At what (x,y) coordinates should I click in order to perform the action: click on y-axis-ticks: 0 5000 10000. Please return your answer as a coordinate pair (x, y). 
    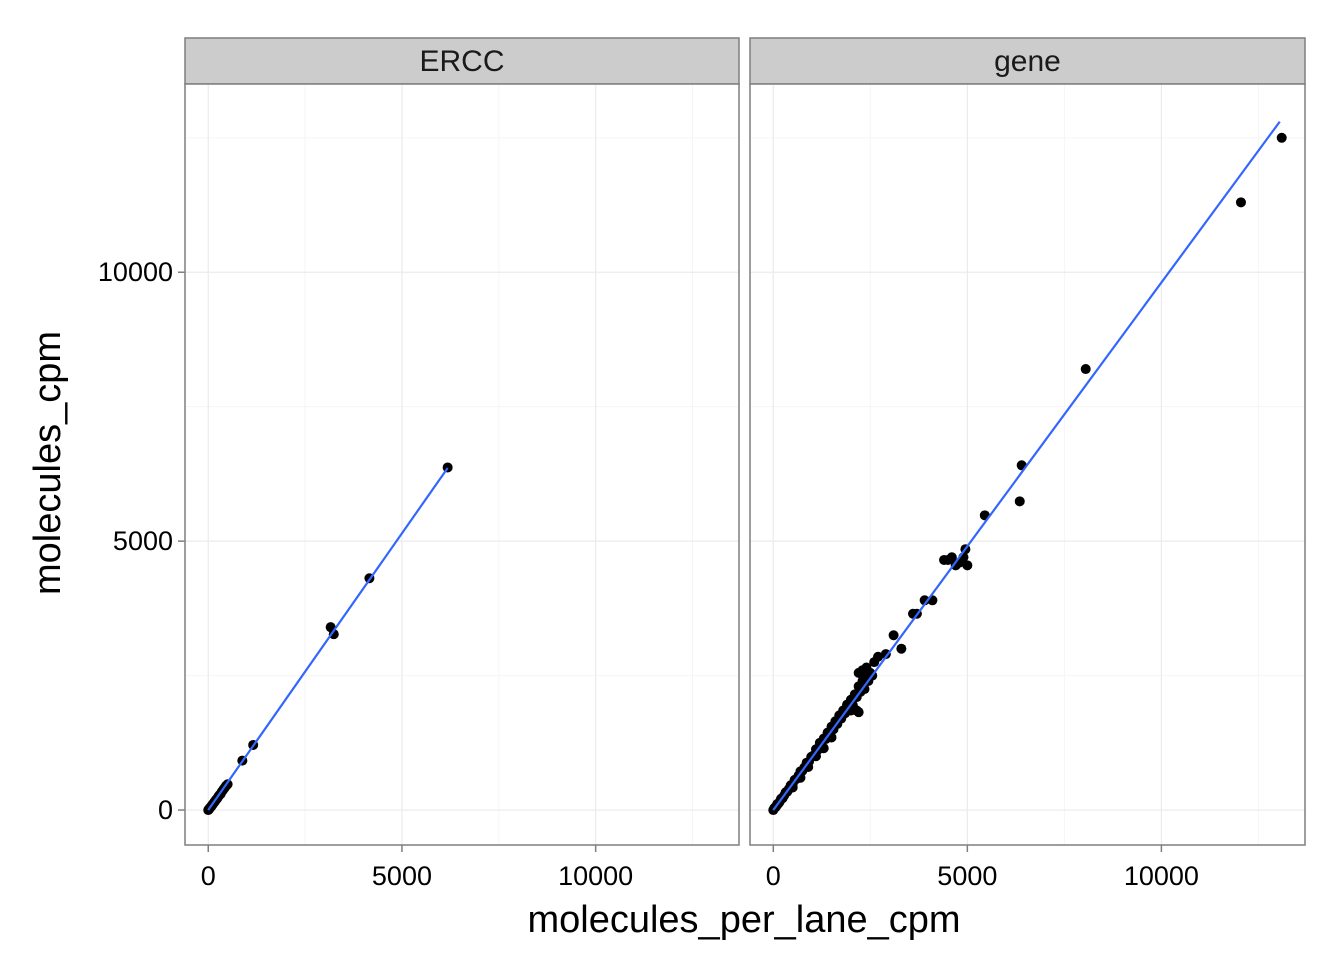
    Looking at the image, I should click on (141, 541).